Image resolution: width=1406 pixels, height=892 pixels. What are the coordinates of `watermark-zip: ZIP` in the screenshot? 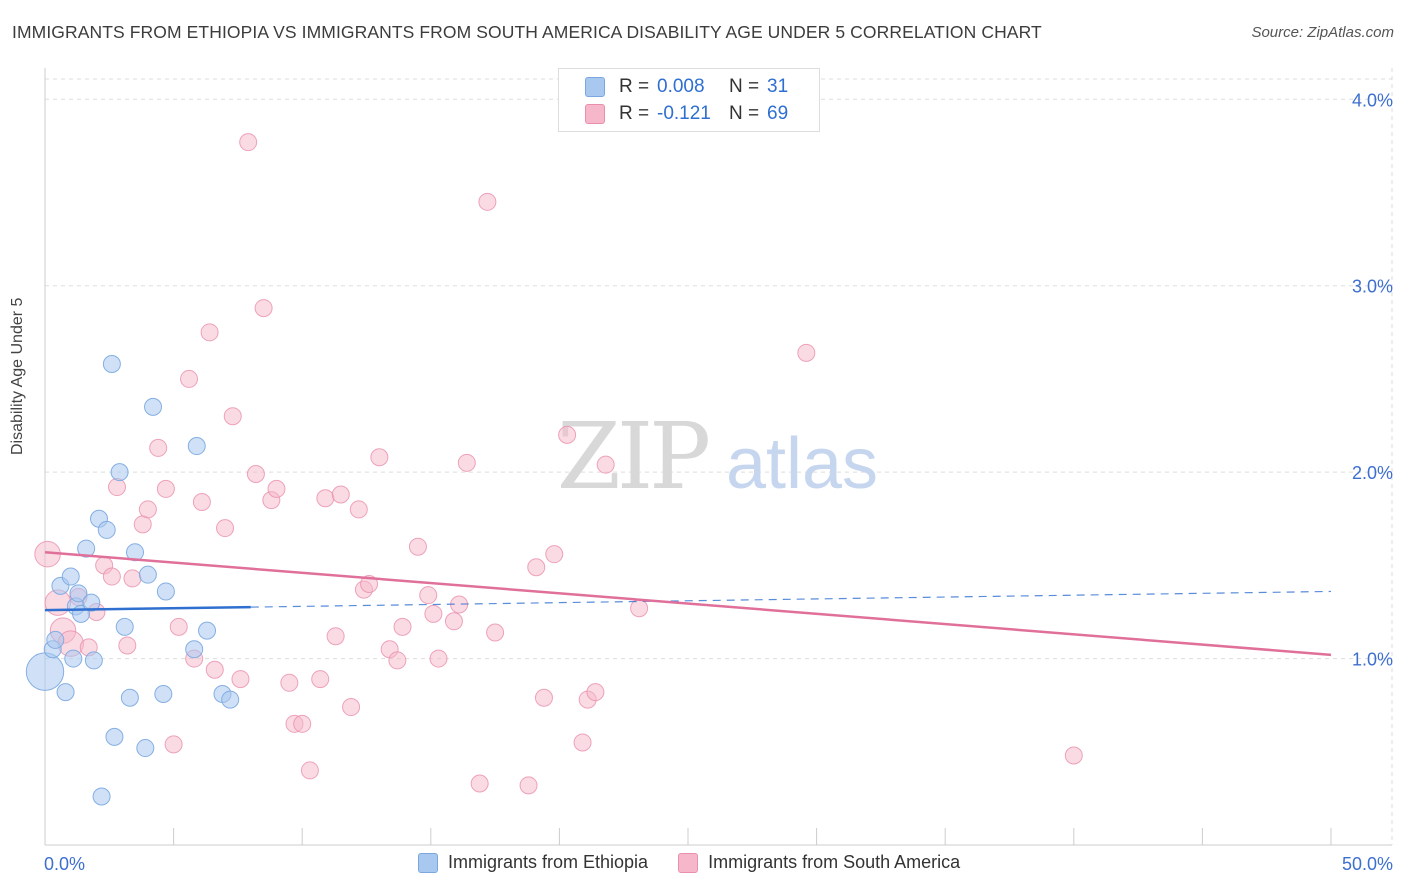 It's located at (632, 456).